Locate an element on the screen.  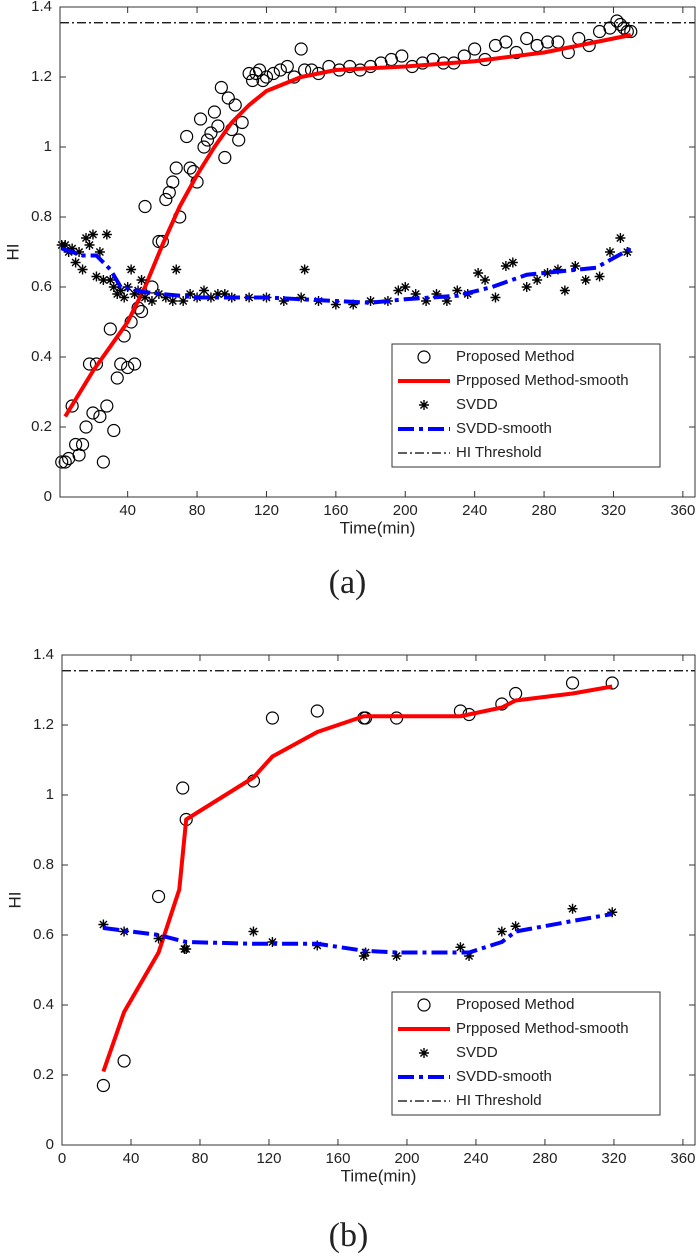
x-tick-label: 320 is located at coordinates (613, 510).